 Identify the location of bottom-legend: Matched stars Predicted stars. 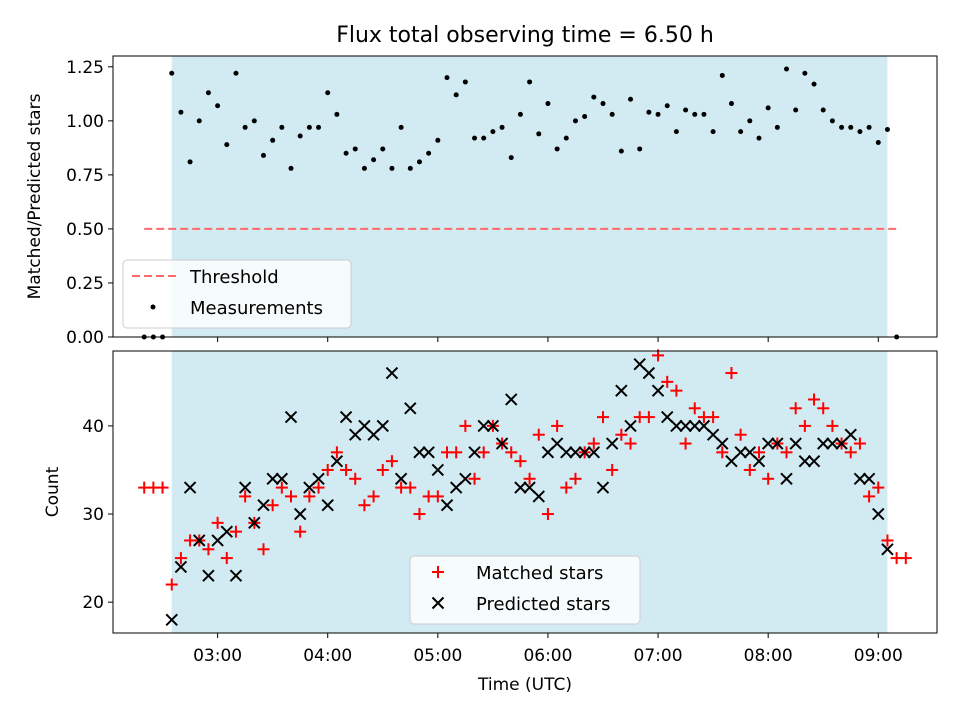
(525, 590).